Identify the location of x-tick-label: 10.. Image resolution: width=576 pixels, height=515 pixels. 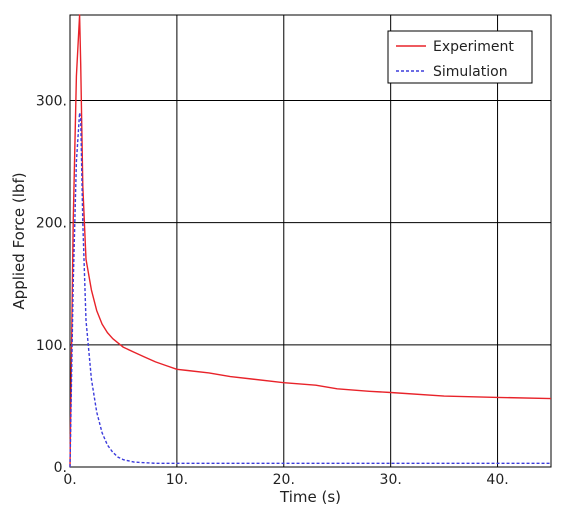
(177, 480).